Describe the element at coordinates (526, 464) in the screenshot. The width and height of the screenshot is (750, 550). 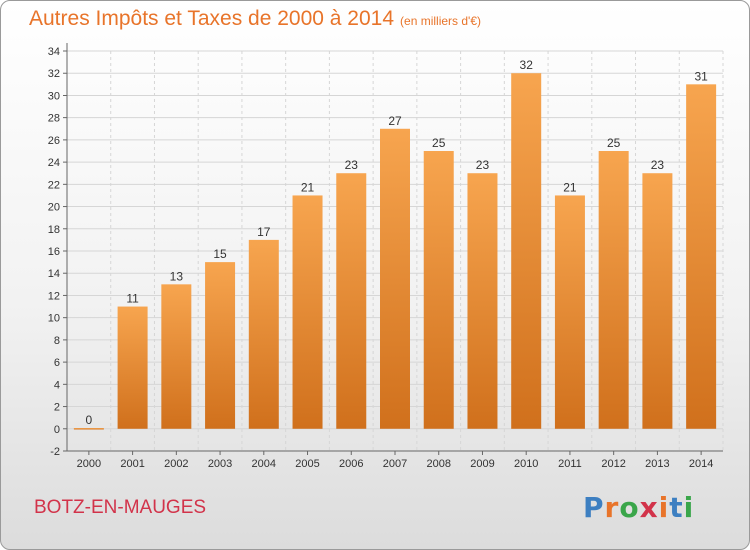
I see `x-tick-label: 2010` at that location.